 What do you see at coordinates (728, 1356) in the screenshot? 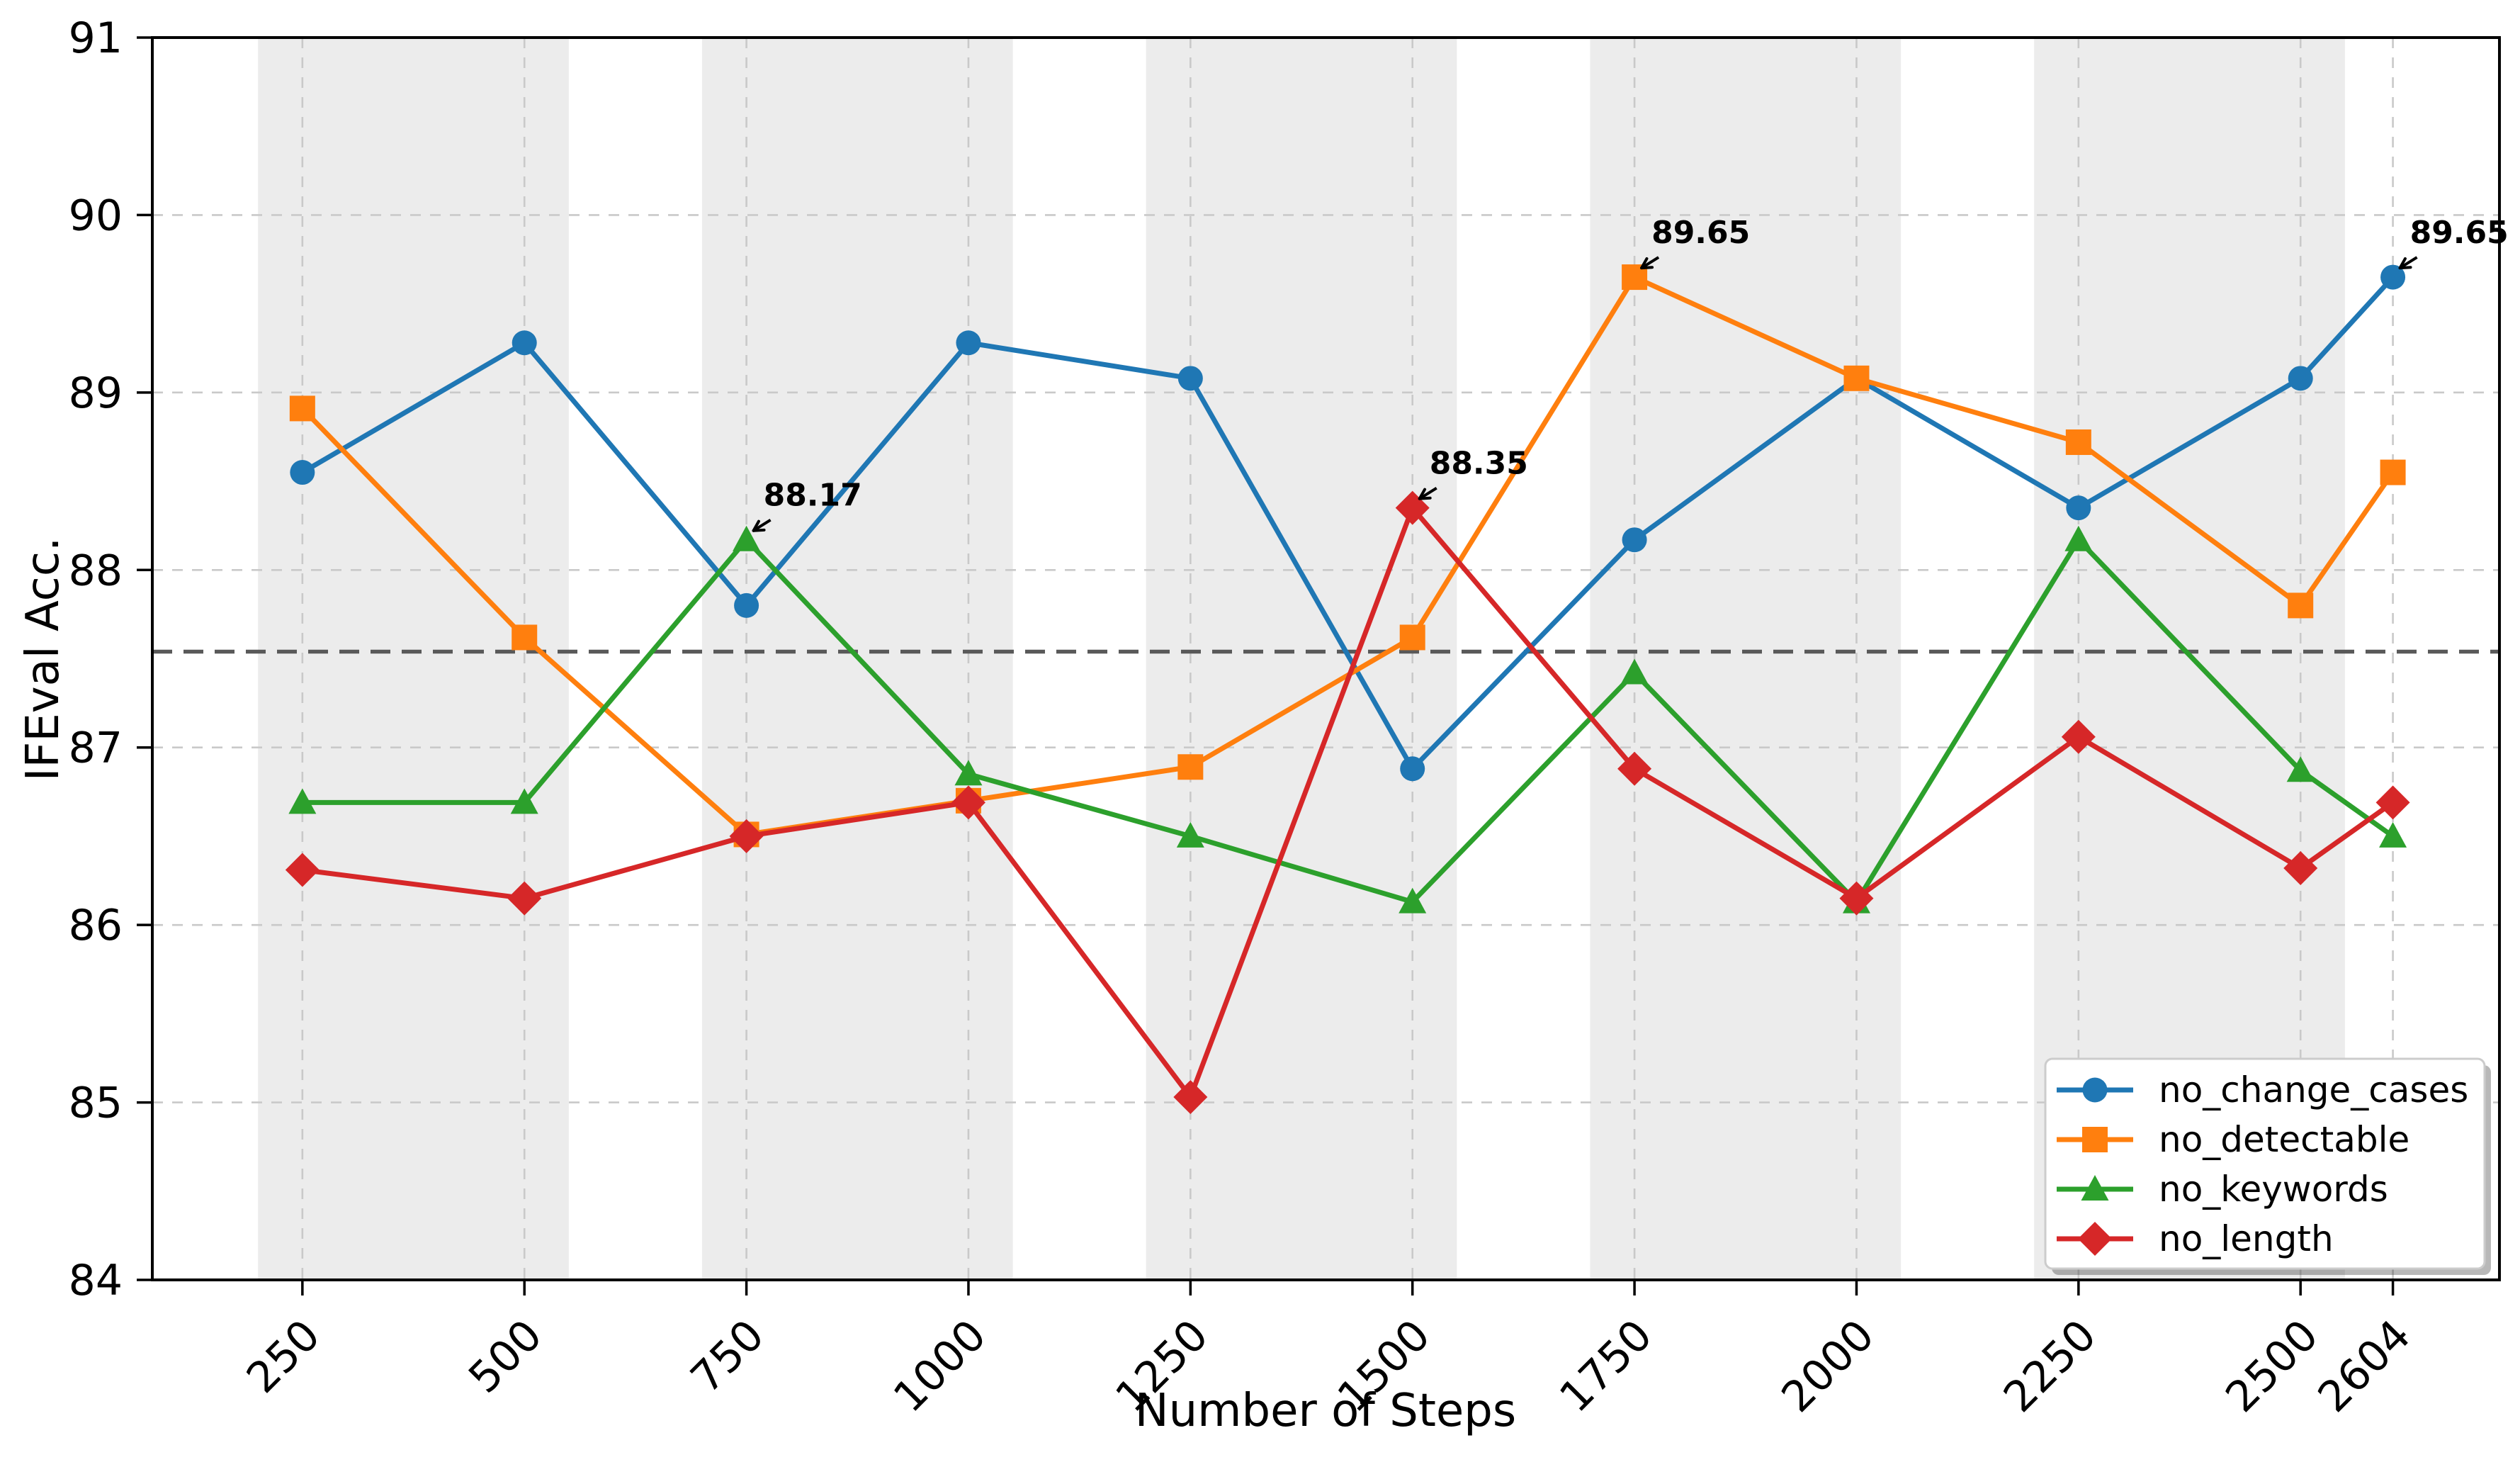
I see `x-tick-label: 750` at bounding box center [728, 1356].